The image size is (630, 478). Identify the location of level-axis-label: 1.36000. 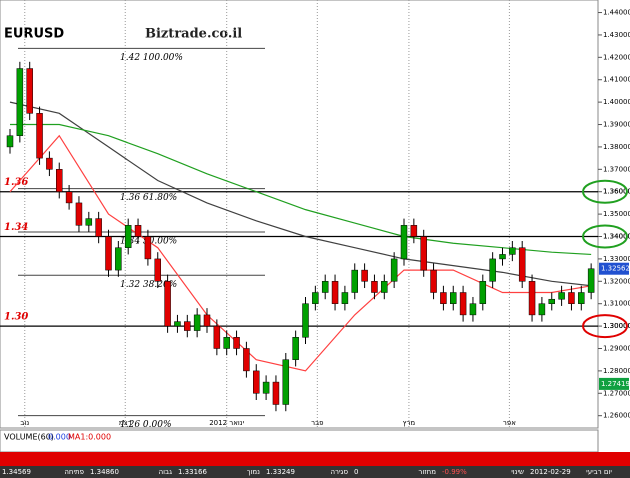
(616, 192).